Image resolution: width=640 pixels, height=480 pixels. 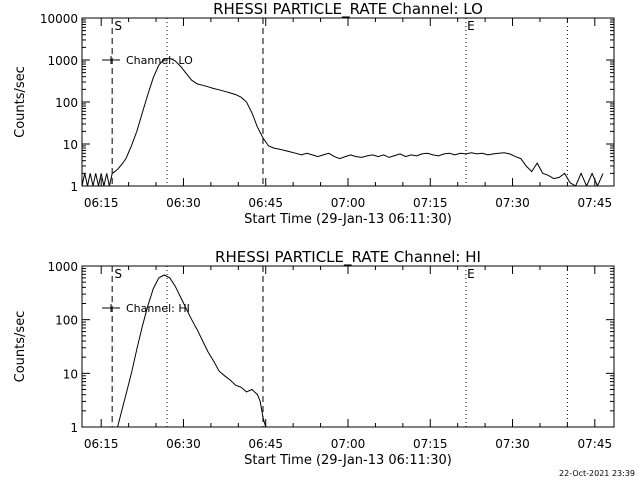 I want to click on y-tick-label: 10000, so click(x=59, y=19).